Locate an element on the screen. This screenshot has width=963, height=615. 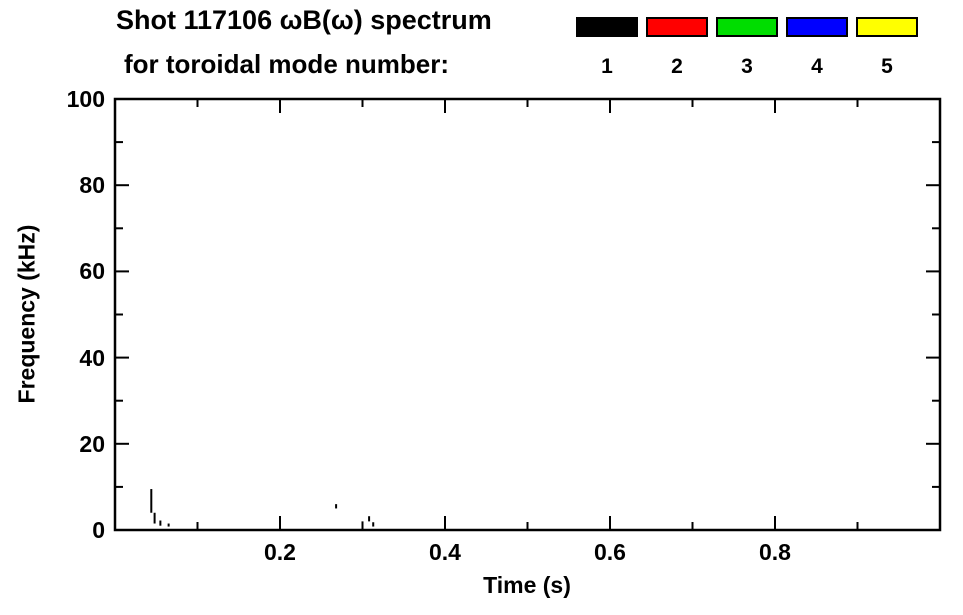
y-tick-label: 0 is located at coordinates (98, 530).